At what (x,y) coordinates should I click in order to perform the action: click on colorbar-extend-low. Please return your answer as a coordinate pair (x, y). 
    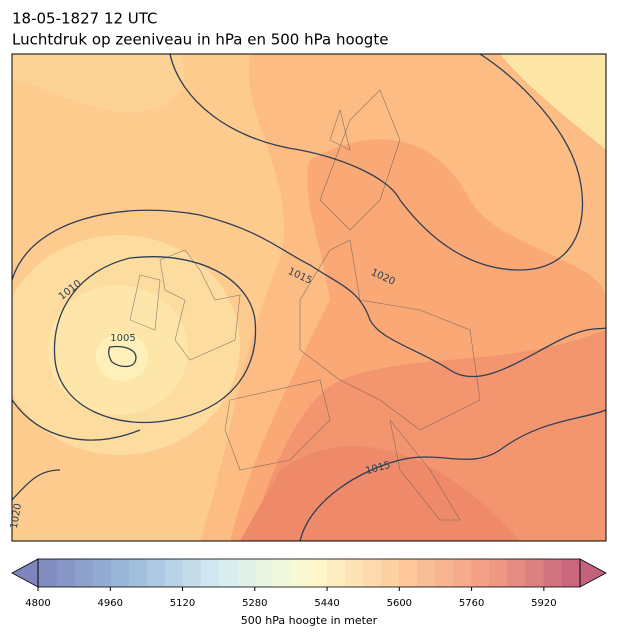
    Looking at the image, I should click on (25, 573).